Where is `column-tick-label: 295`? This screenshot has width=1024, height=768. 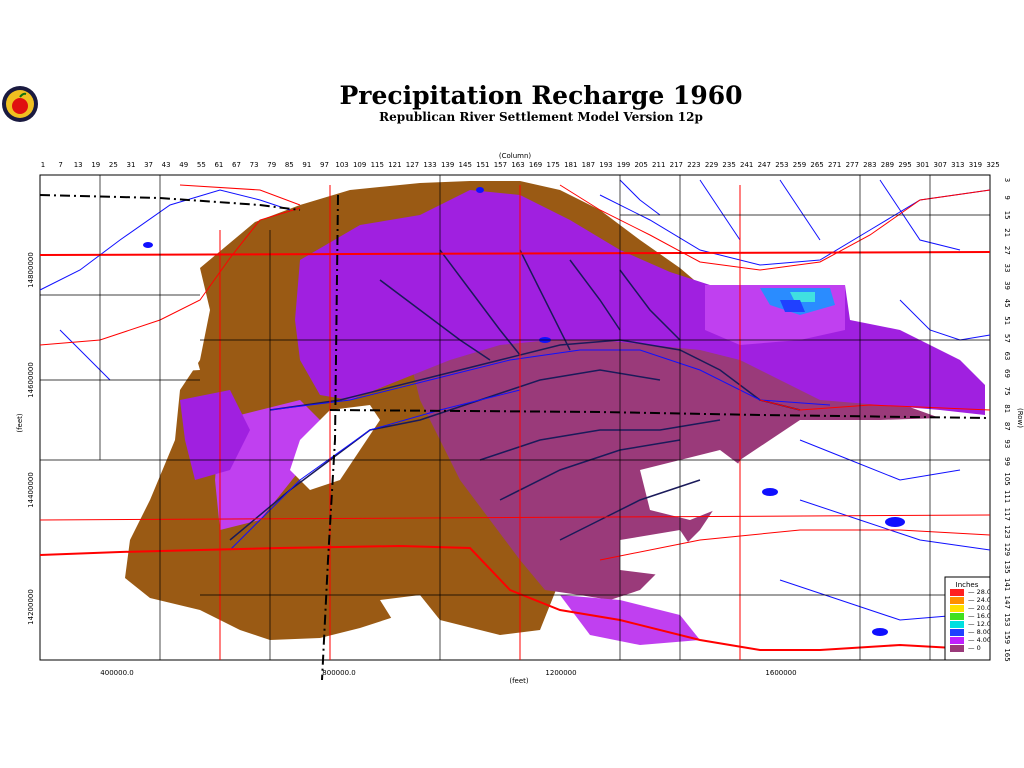 column-tick-label: 295 is located at coordinates (904, 165).